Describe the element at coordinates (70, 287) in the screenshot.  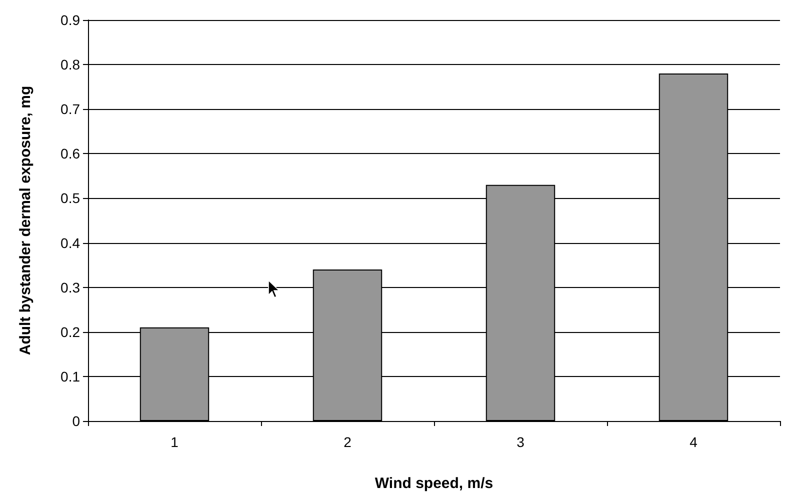
I see `y-tick-label: 0.3` at that location.